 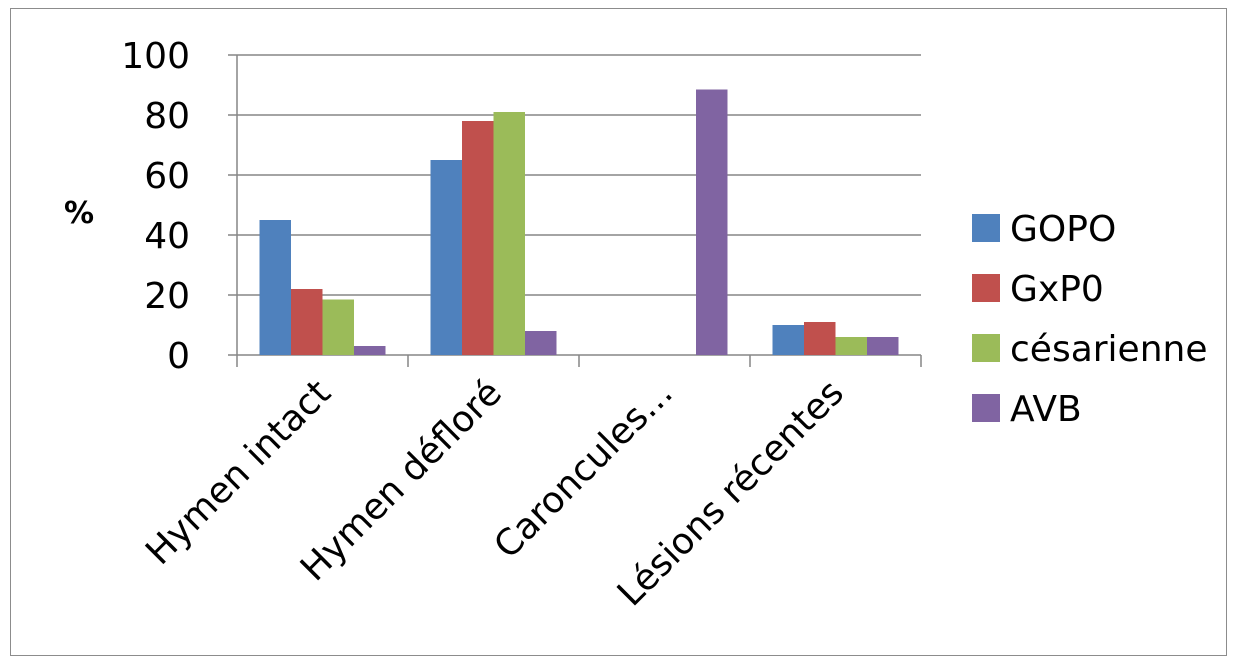 What do you see at coordinates (1090, 319) in the screenshot?
I see `legend: GOPO GxP0 césarienne AVB` at bounding box center [1090, 319].